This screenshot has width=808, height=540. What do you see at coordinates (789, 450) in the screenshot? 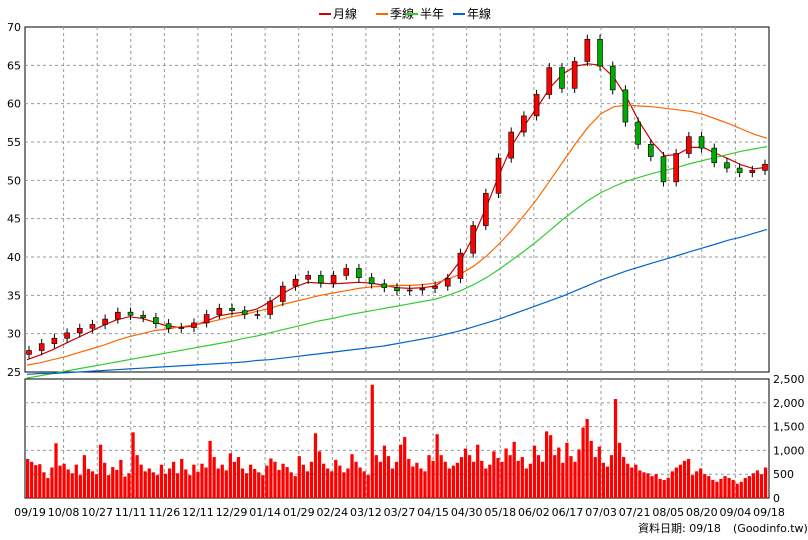
I see `volume-tick-label: 1,000` at bounding box center [789, 450].